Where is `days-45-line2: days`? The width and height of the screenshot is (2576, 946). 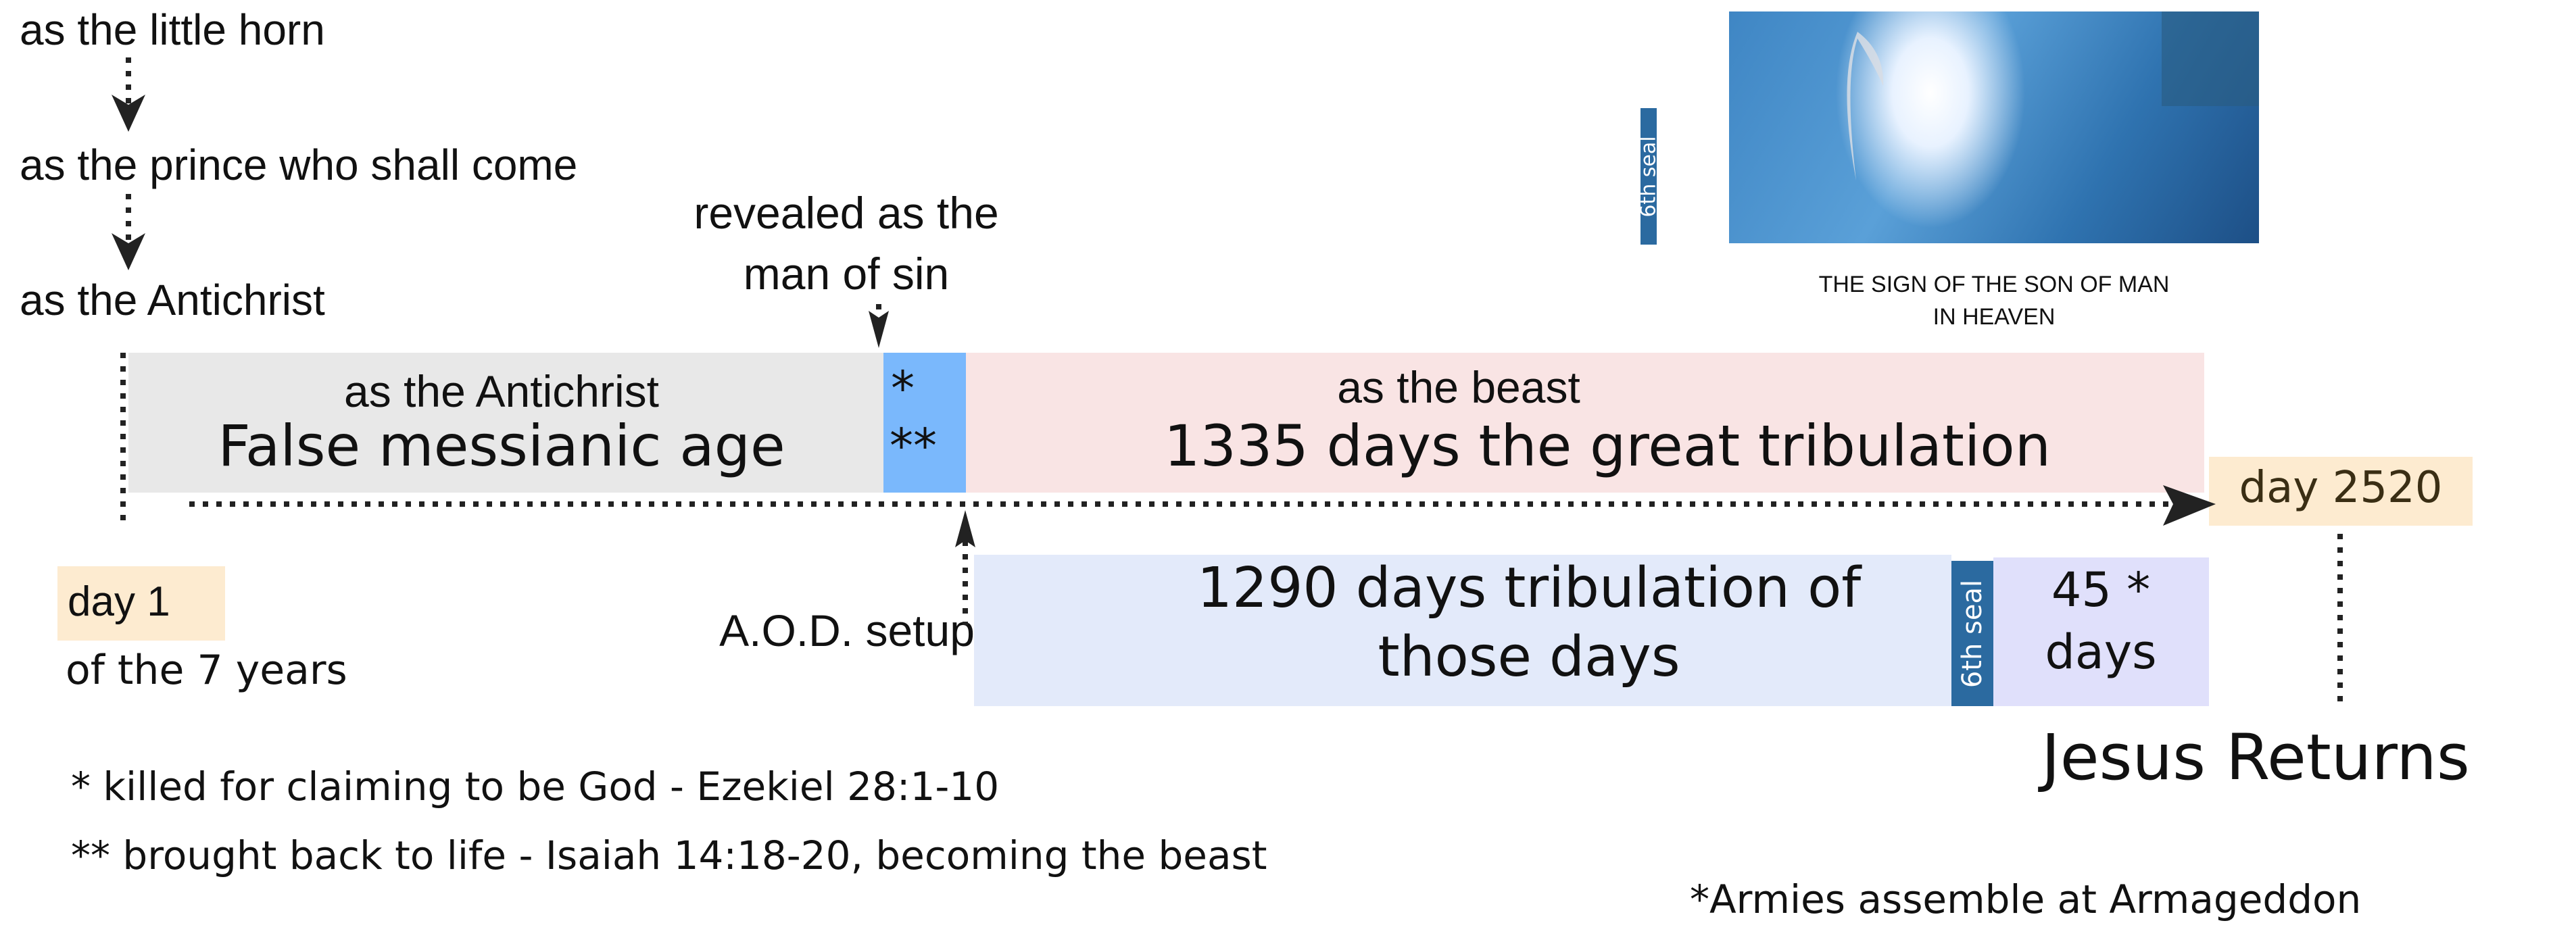
days-45-line2: days is located at coordinates (2101, 652).